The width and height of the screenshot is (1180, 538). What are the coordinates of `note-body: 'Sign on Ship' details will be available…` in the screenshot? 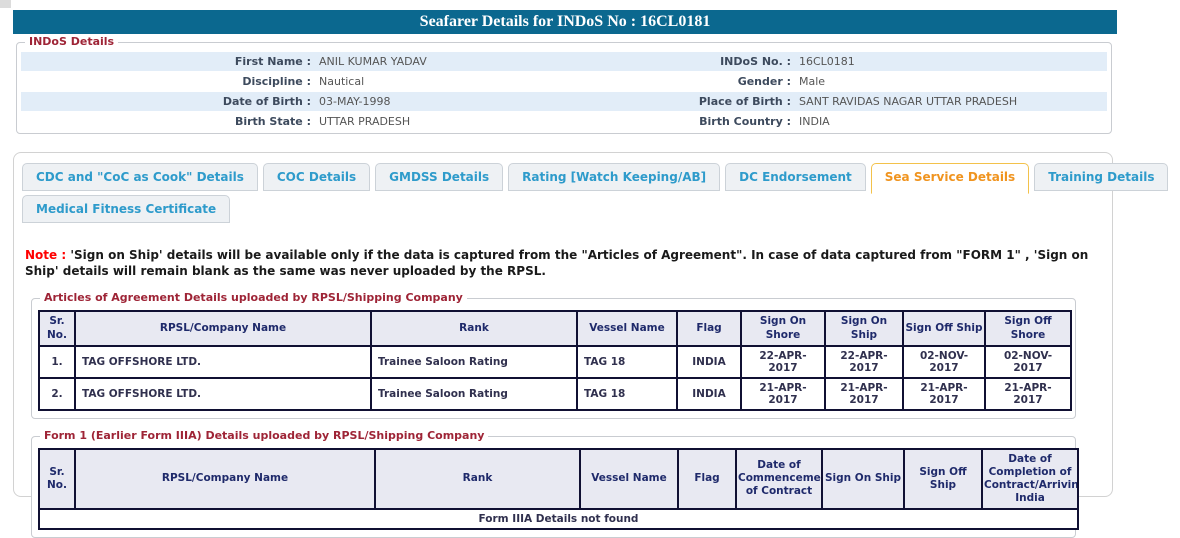 It's located at (557, 263).